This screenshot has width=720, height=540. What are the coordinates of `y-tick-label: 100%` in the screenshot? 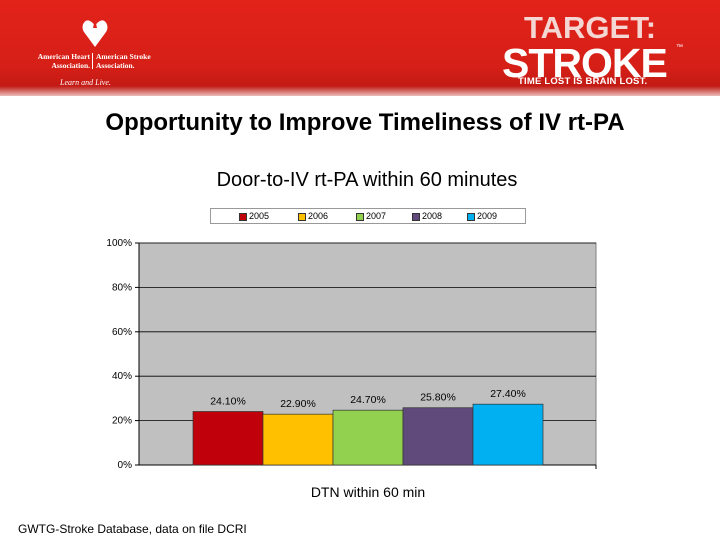 It's located at (119, 243).